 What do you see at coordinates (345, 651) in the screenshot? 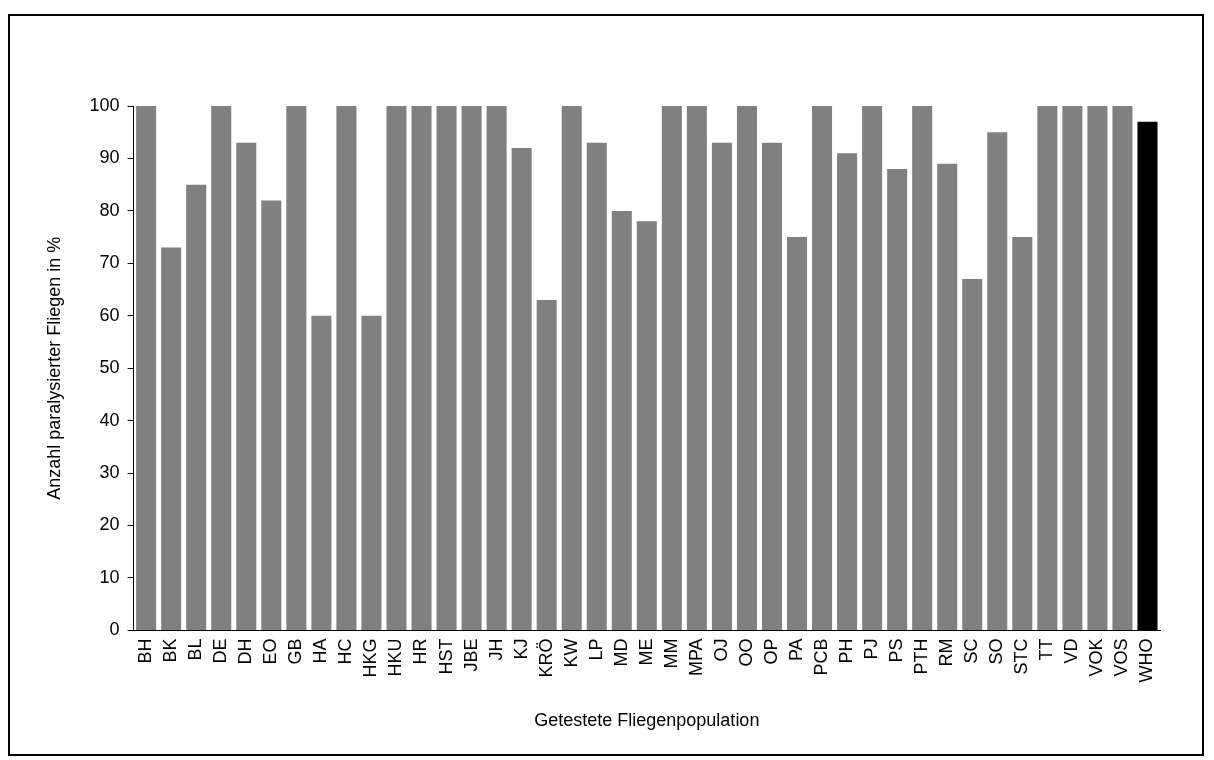
I see `x-tick-label: HC` at bounding box center [345, 651].